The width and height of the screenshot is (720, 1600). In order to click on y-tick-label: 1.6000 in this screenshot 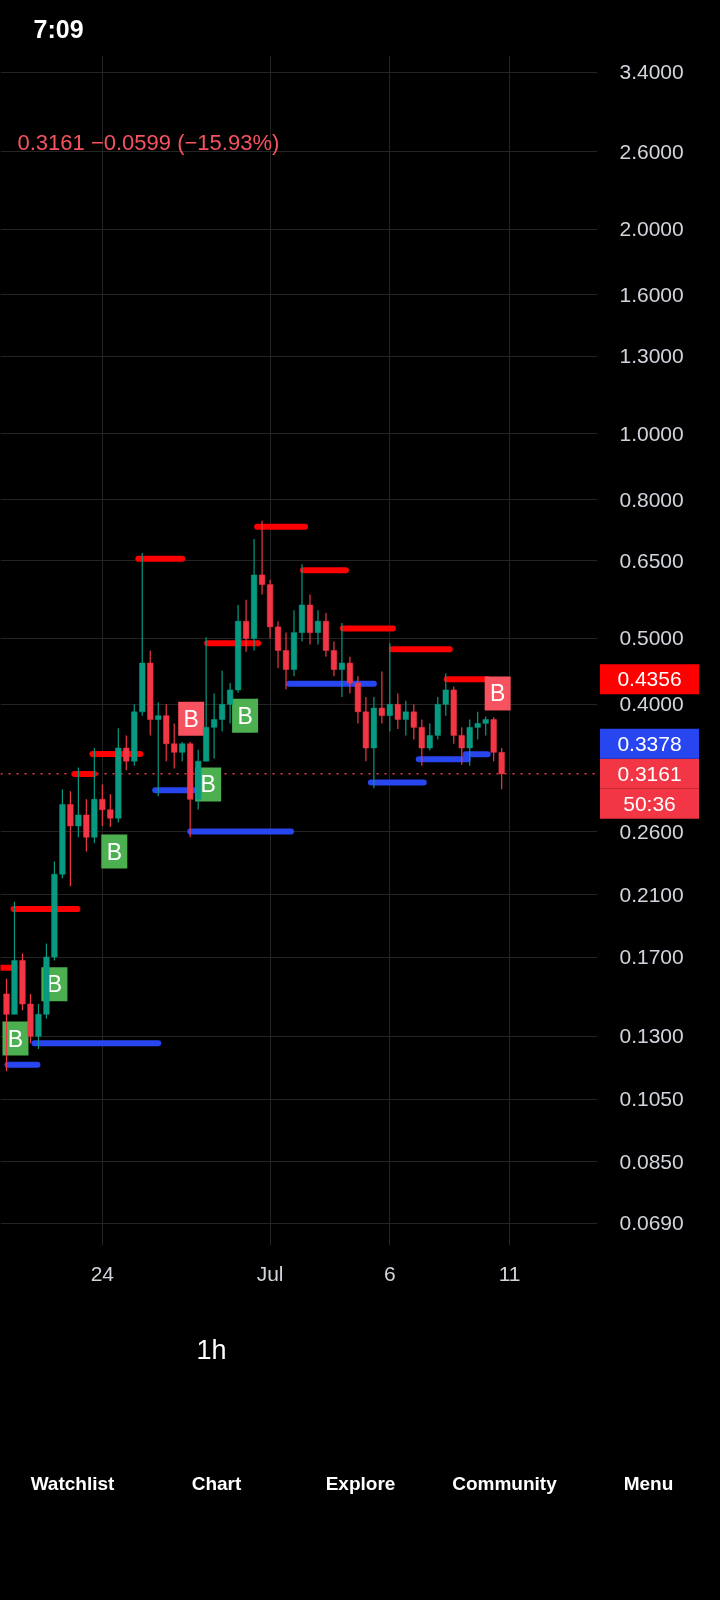, I will do `click(651, 294)`.